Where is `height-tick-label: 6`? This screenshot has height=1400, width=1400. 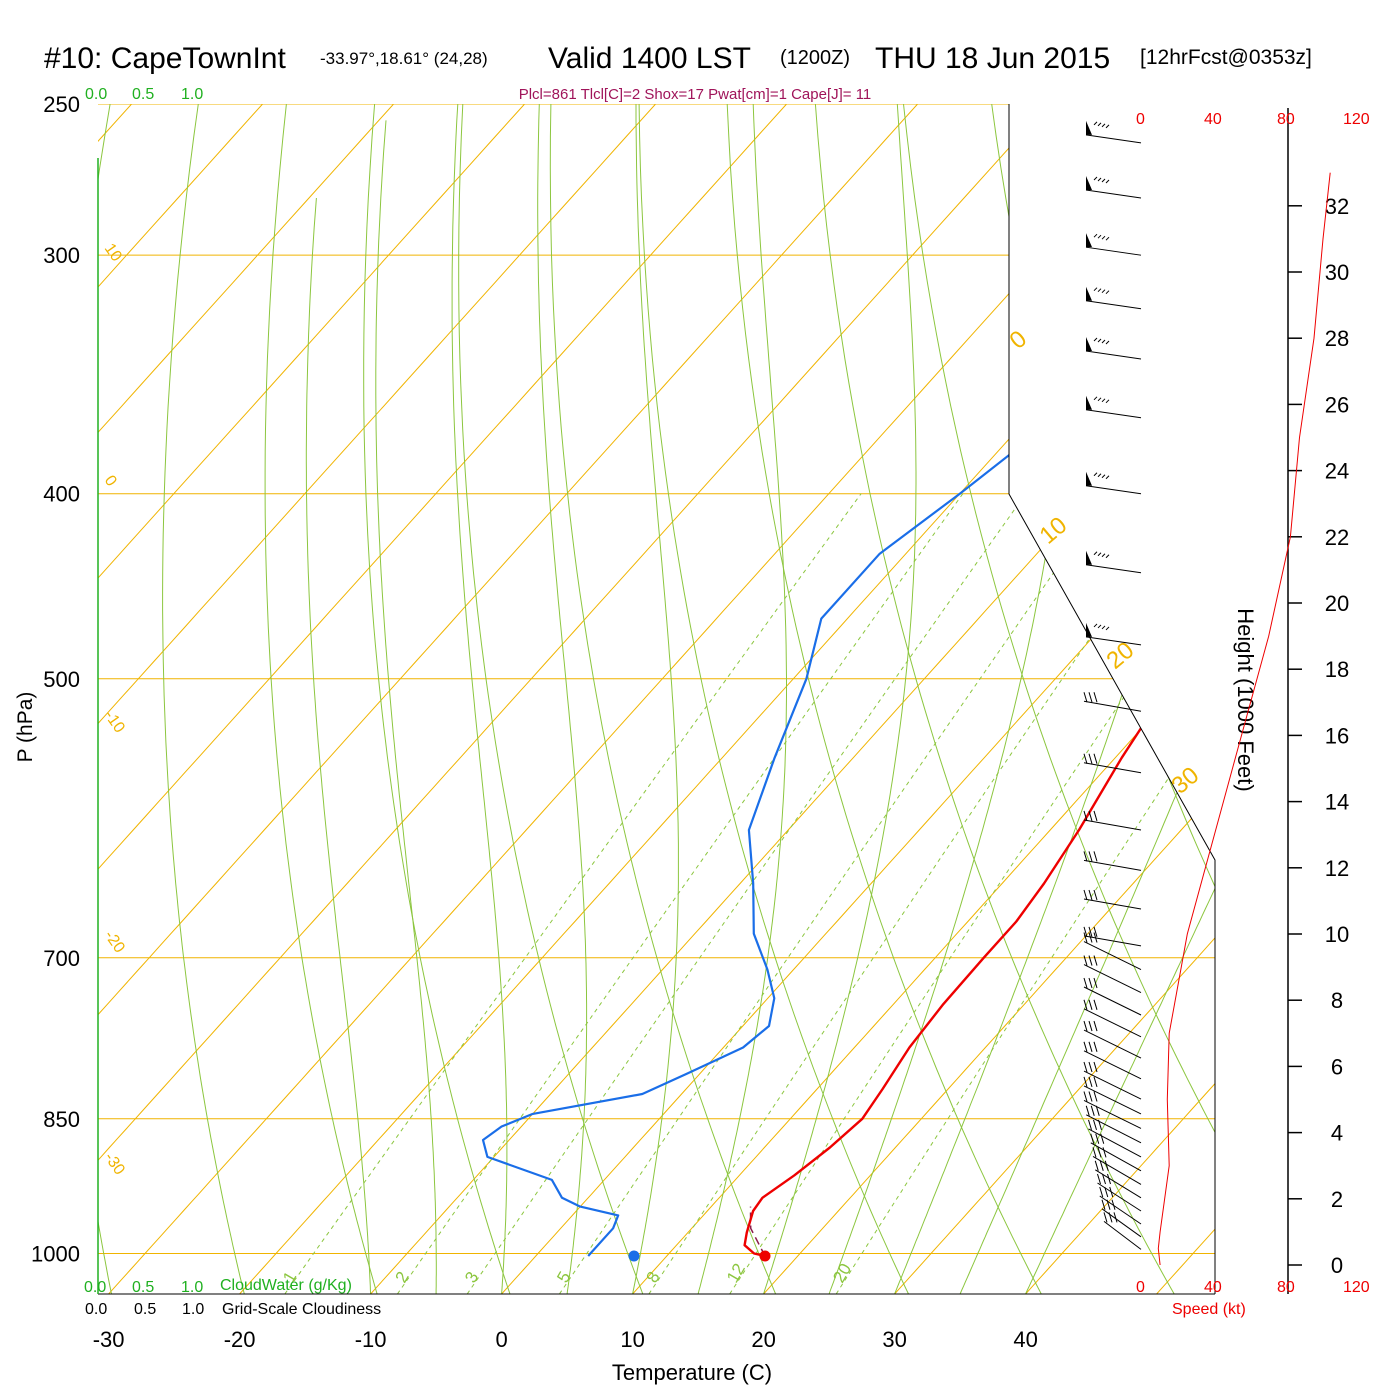 height-tick-label: 6 is located at coordinates (1337, 1066).